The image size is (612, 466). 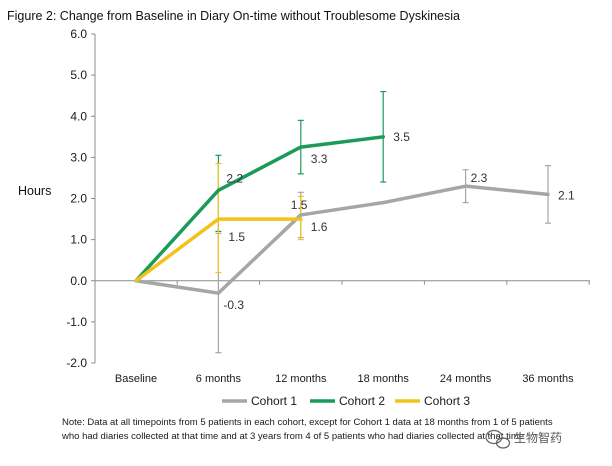 I want to click on data-label: 2.2, so click(x=234, y=178).